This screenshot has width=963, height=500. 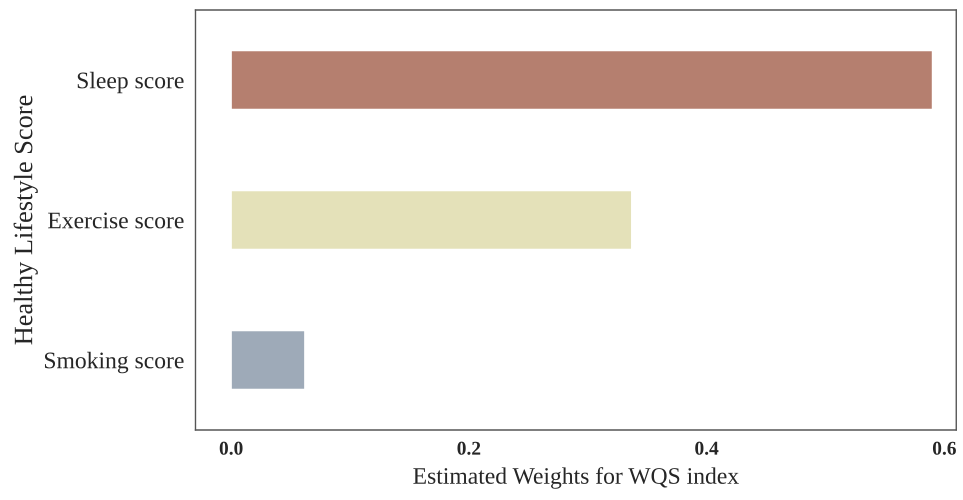 I want to click on x-tick-label: 0.0, so click(x=231, y=448).